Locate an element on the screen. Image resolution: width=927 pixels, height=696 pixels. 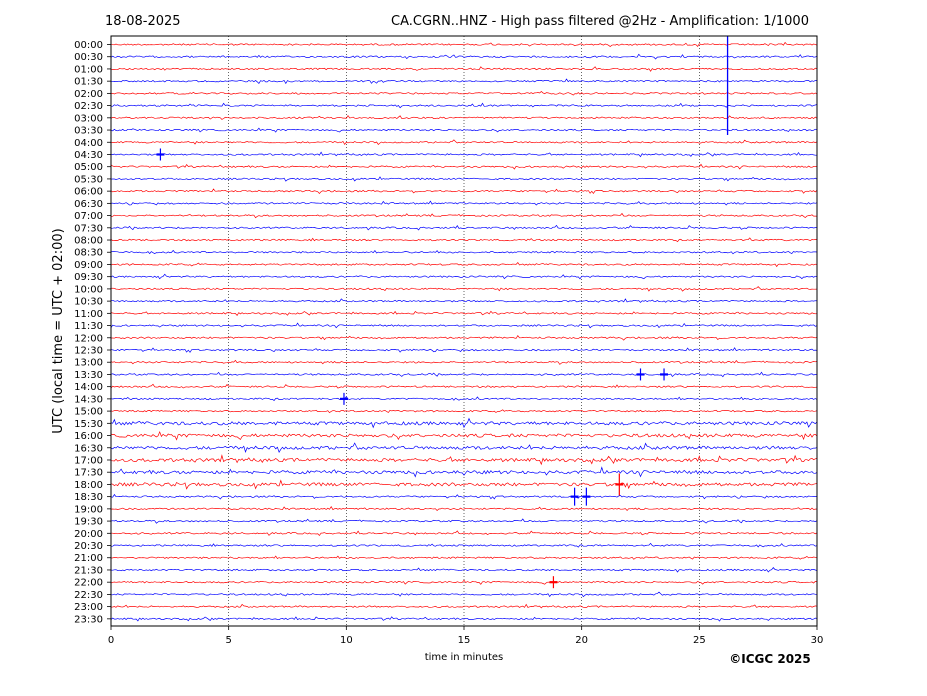
y-axis-label: UTC (local time = UTC + 02:00) is located at coordinates (58, 330).